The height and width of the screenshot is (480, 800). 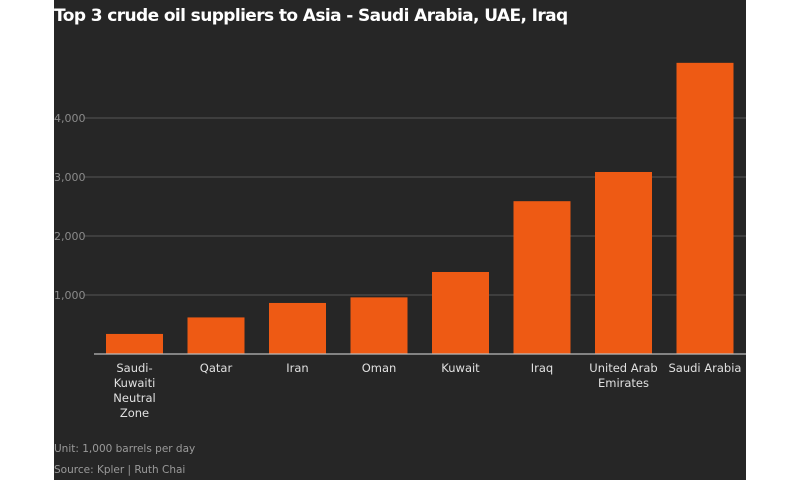 What do you see at coordinates (216, 368) in the screenshot?
I see `x-tick-label: Qatar` at bounding box center [216, 368].